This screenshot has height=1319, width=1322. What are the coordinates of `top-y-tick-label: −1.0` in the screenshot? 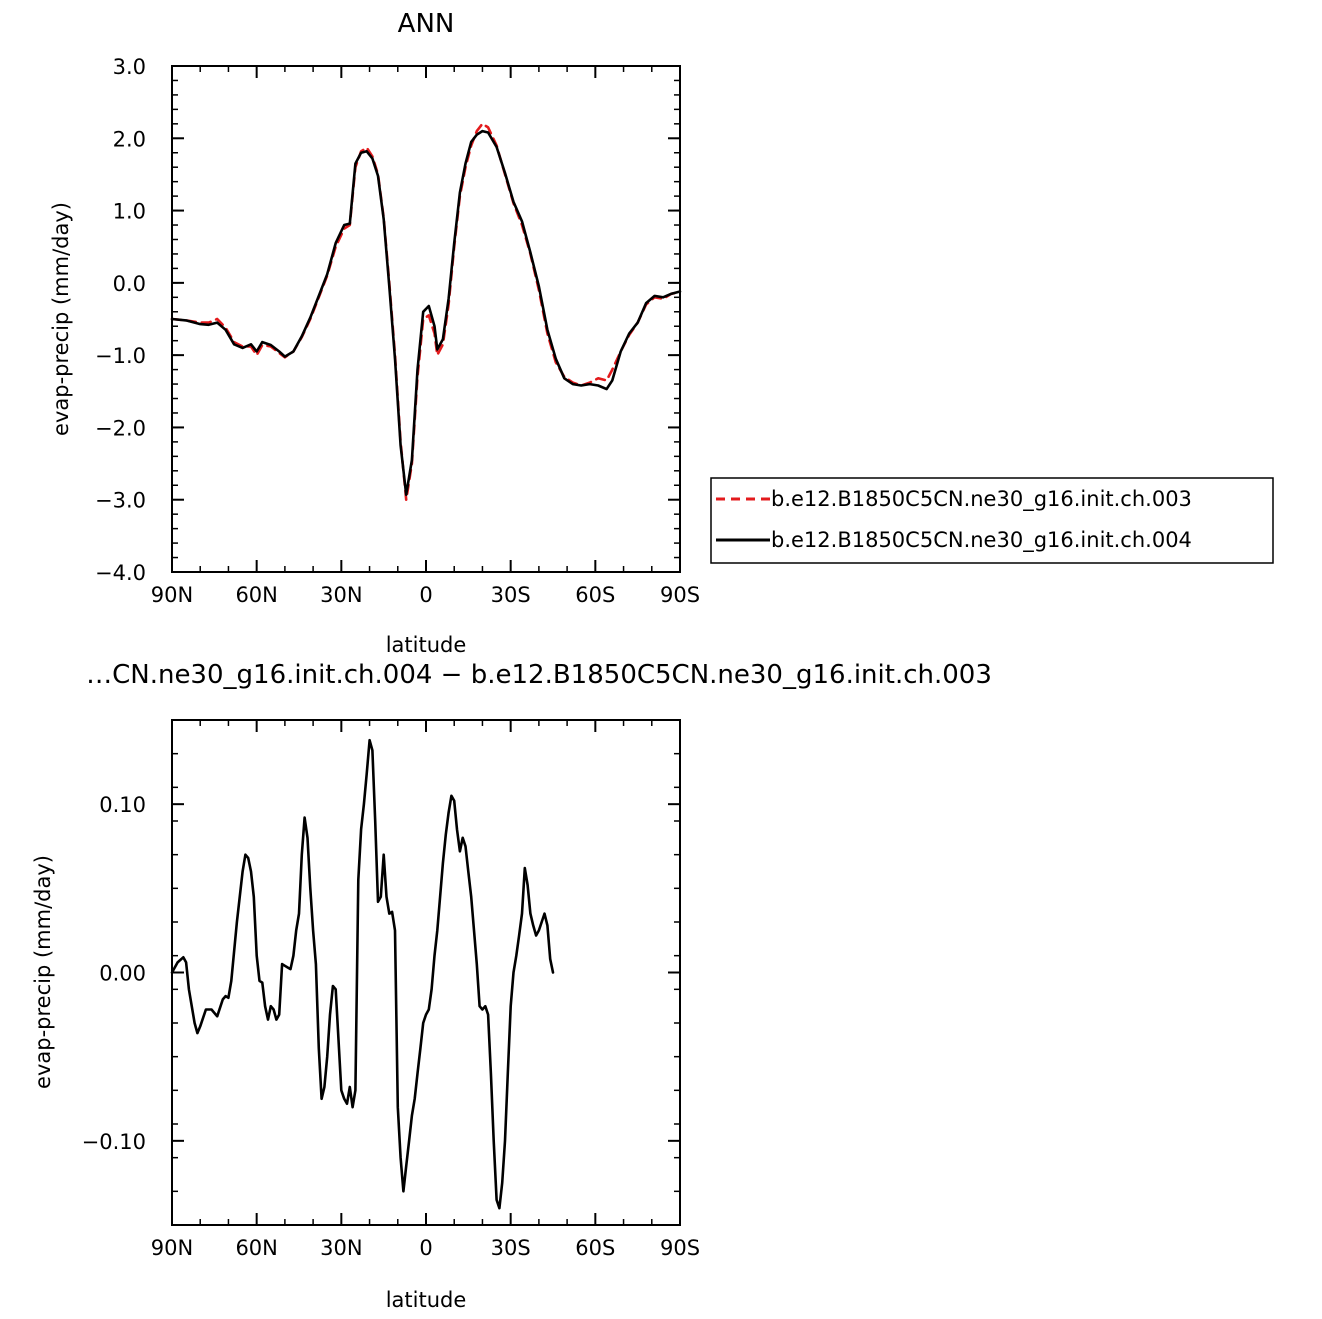 It's located at (120, 356).